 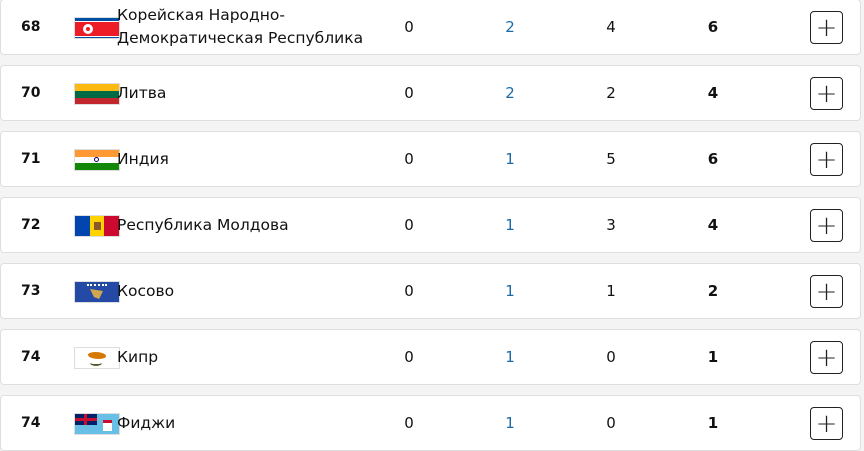 What do you see at coordinates (203, 224) in the screenshot?
I see `country-name: Республика Молдова` at bounding box center [203, 224].